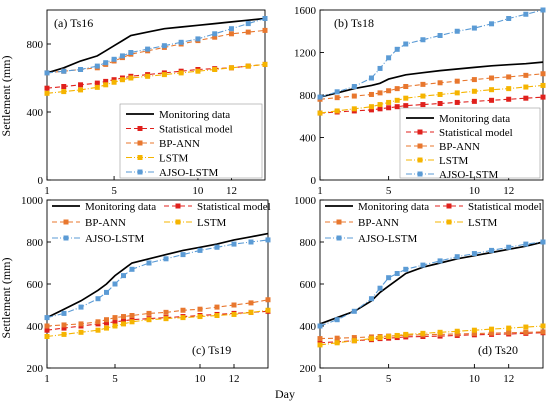 Image resolution: width=550 pixels, height=402 pixels. What do you see at coordinates (6, 298) in the screenshot?
I see `y-axis-label-bottom: Settlement (mm)` at bounding box center [6, 298].